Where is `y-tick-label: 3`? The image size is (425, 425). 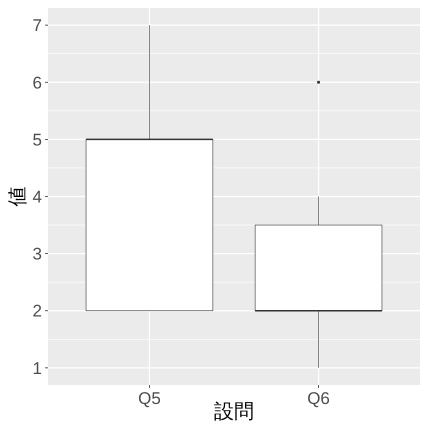
y-tick-label: 3 is located at coordinates (37, 254).